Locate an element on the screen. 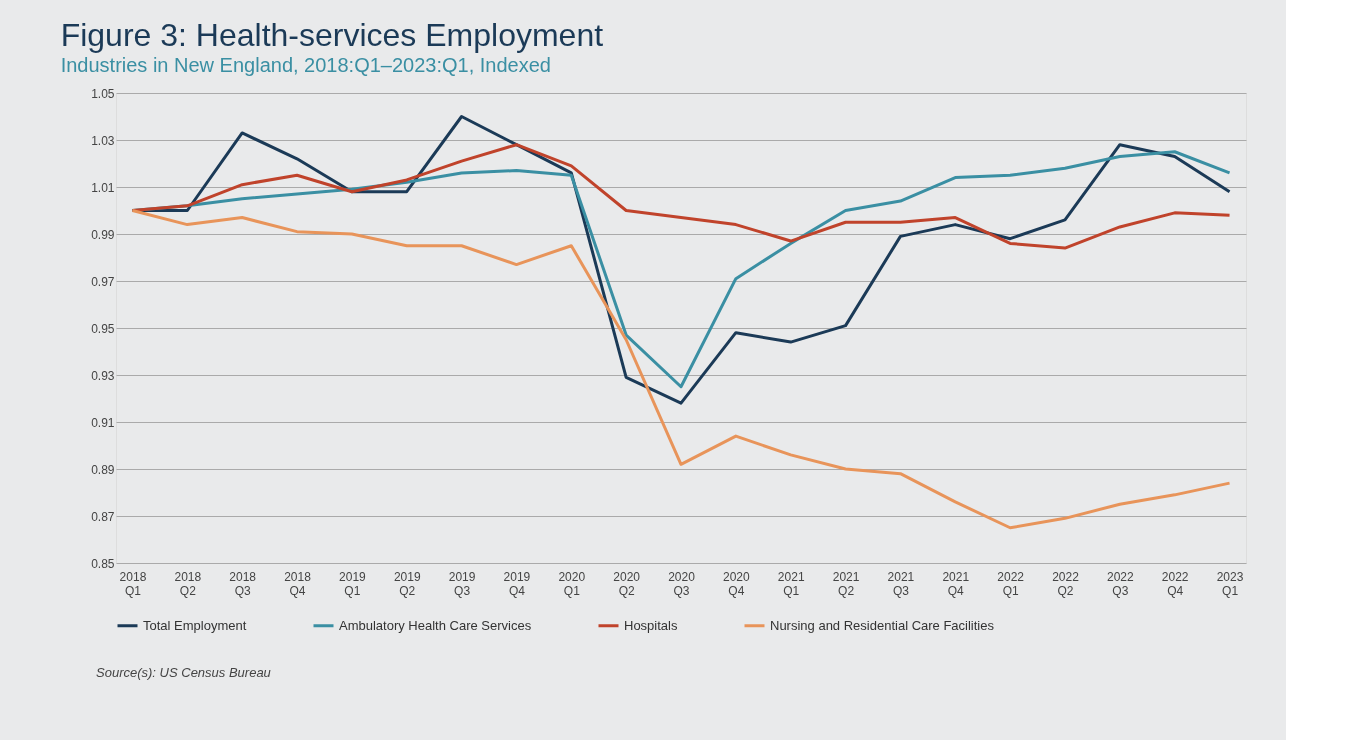 This screenshot has height=740, width=1356. x-tick-label: 2021 Q2 is located at coordinates (846, 583).